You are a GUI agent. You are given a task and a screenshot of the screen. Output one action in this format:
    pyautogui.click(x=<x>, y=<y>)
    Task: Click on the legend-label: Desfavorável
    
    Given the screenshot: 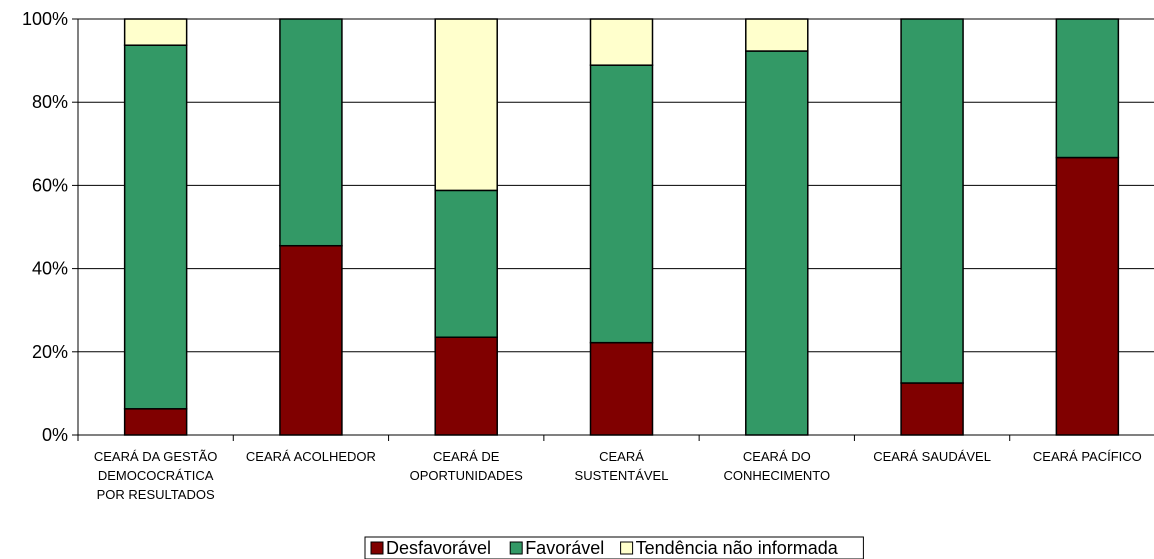 What is the action you would take?
    pyautogui.click(x=438, y=548)
    